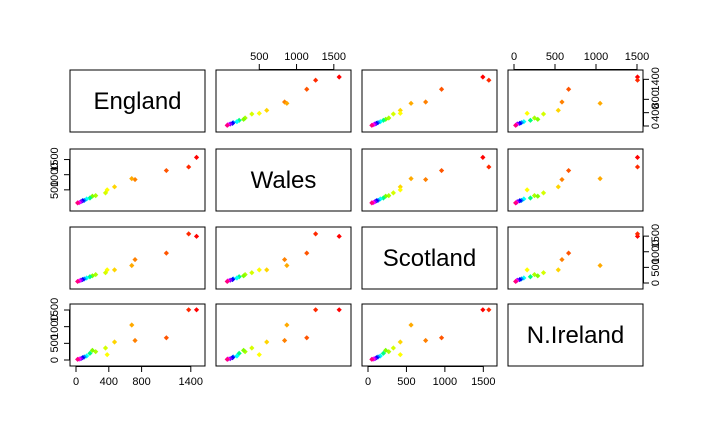 This screenshot has width=710, height=438. I want to click on panel-n-ireland-vs-n-ireland: N.Ireland, so click(575, 335).